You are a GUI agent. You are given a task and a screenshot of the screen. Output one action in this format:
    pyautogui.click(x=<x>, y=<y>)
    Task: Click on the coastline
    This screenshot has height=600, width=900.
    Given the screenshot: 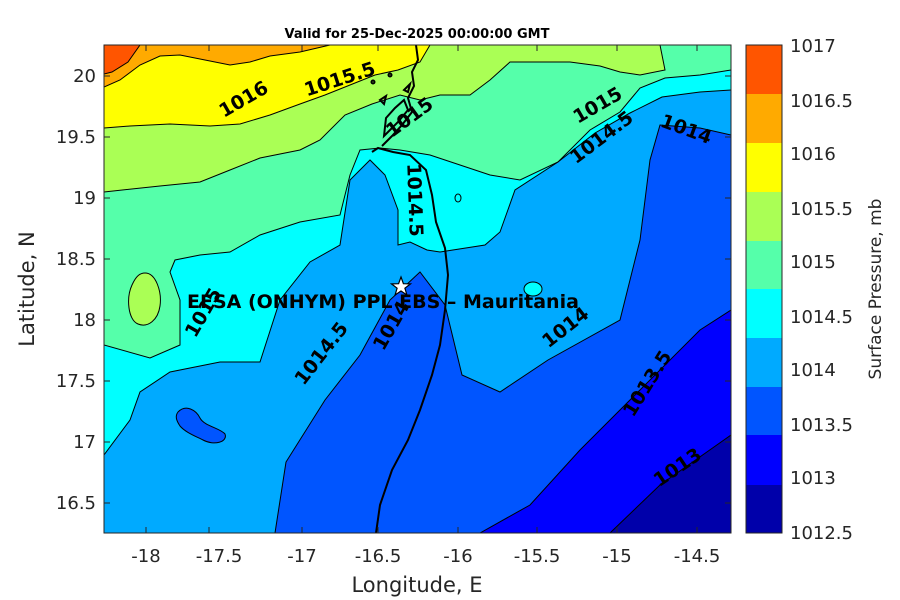 What is the action you would take?
    pyautogui.click(x=410, y=289)
    